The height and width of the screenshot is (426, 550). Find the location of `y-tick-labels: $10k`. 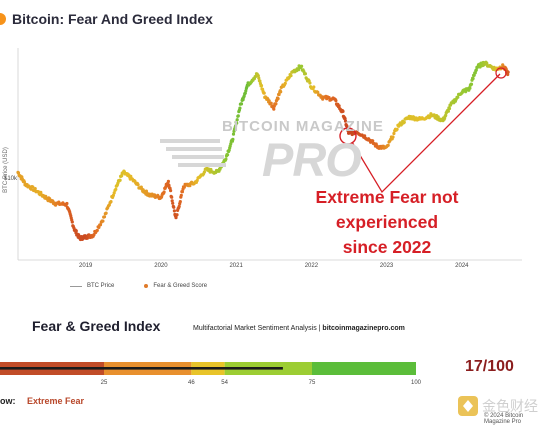

y-tick-labels: $10k is located at coordinates (11, 179).